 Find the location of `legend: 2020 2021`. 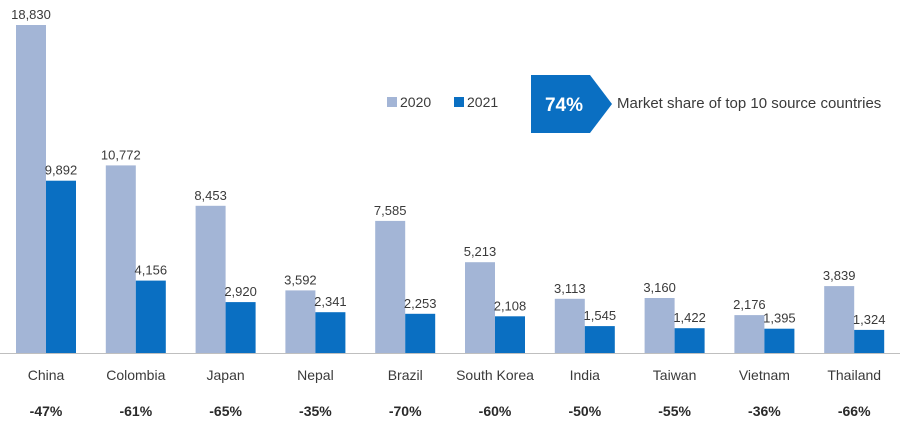

legend: 2020 2021 is located at coordinates (442, 102).